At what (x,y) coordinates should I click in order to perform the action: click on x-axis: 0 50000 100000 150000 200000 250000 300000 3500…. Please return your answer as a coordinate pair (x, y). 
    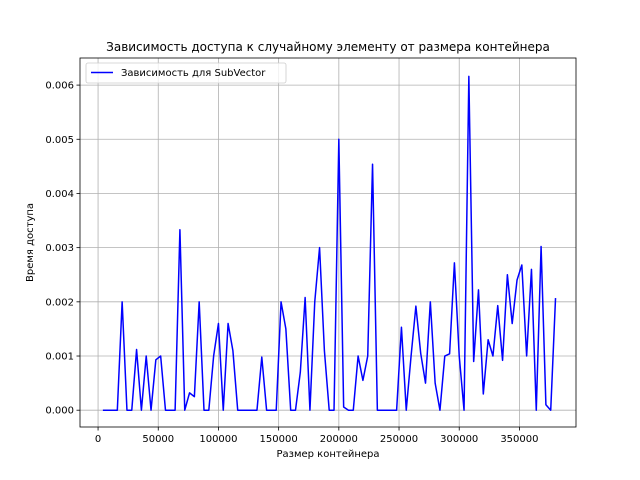
    Looking at the image, I should click on (317, 436).